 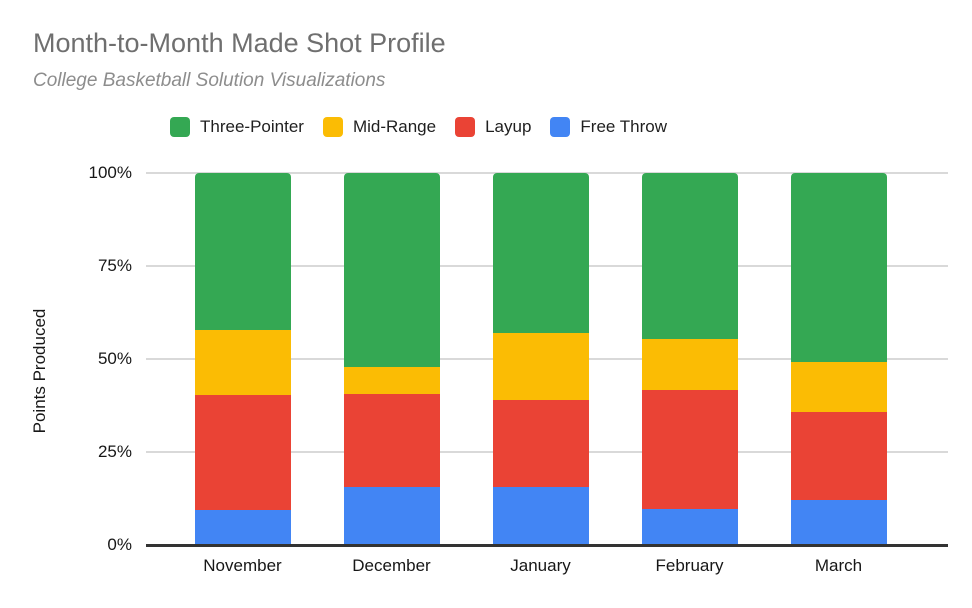 I want to click on bar-november-segment-layup, so click(x=242, y=452).